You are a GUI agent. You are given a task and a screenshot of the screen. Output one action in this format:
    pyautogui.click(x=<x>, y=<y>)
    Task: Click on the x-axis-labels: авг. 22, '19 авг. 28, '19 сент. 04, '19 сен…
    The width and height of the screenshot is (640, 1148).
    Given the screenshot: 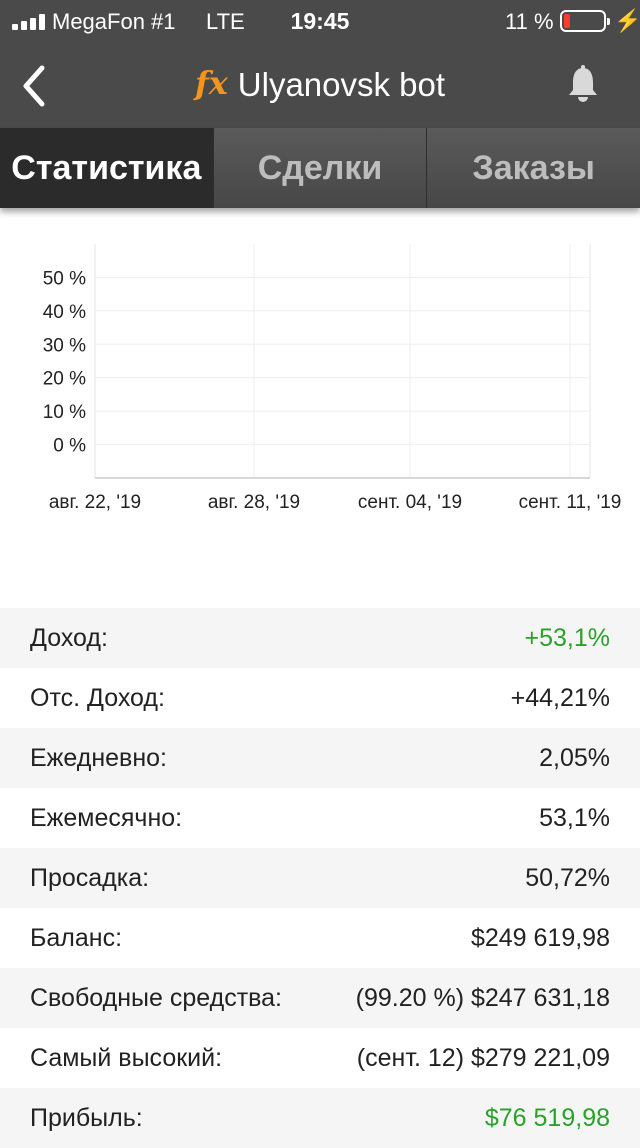 What is the action you would take?
    pyautogui.click(x=335, y=502)
    